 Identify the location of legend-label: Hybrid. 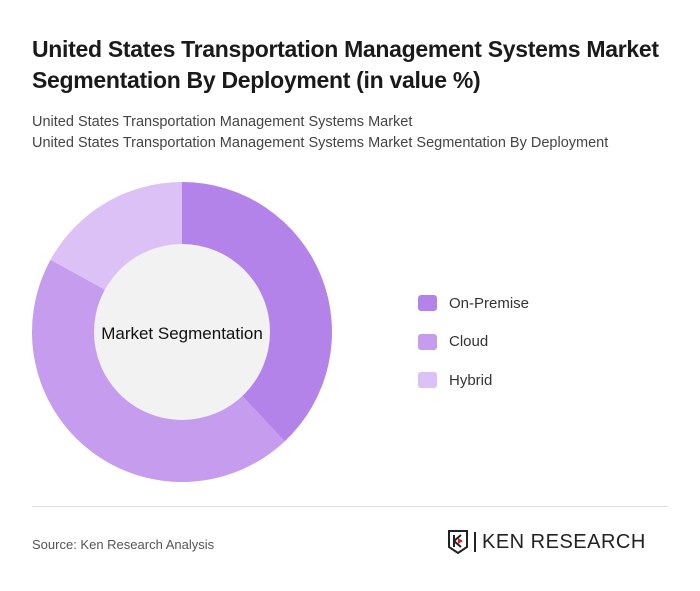
(471, 380).